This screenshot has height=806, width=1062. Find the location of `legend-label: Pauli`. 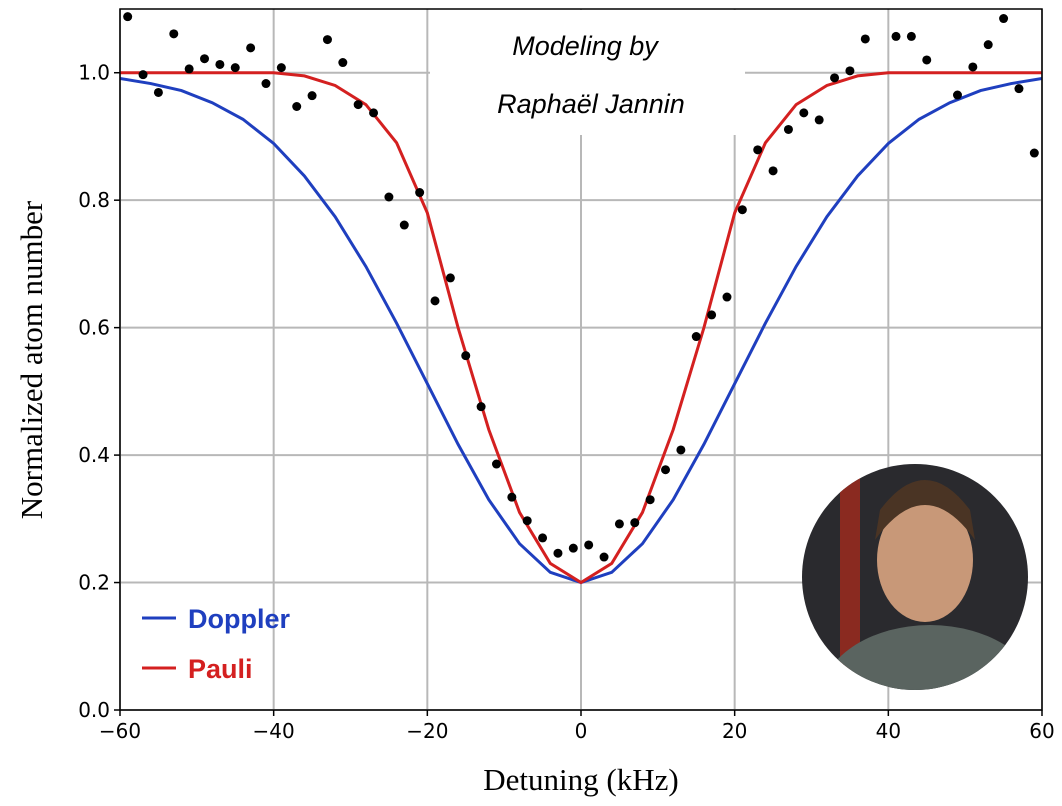

legend-label: Pauli is located at coordinates (220, 669).